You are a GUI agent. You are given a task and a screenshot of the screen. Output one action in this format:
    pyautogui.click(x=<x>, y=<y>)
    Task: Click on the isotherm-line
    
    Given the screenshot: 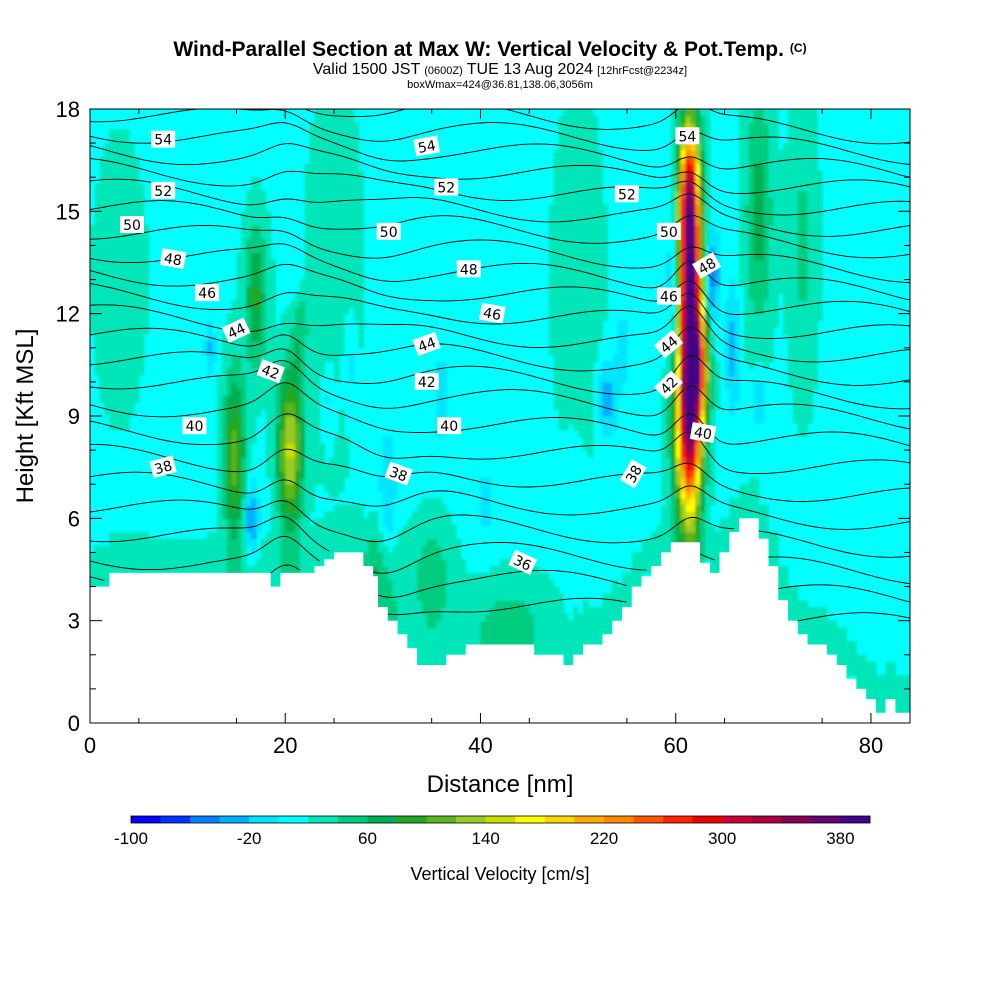 What is the action you would take?
    pyautogui.click(x=500, y=356)
    